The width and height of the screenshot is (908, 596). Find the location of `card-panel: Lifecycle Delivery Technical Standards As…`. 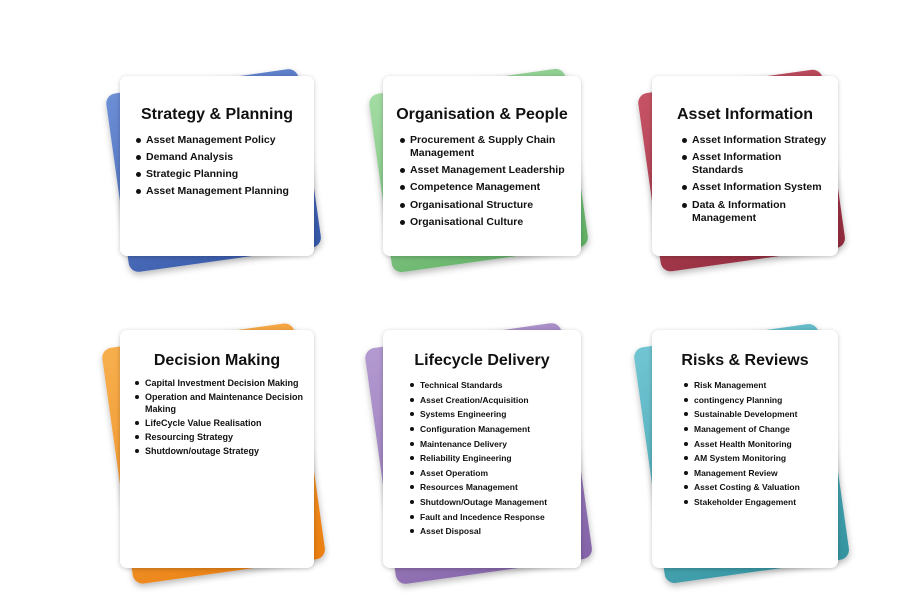

card-panel: Lifecycle Delivery Technical Standards As… is located at coordinates (482, 449).